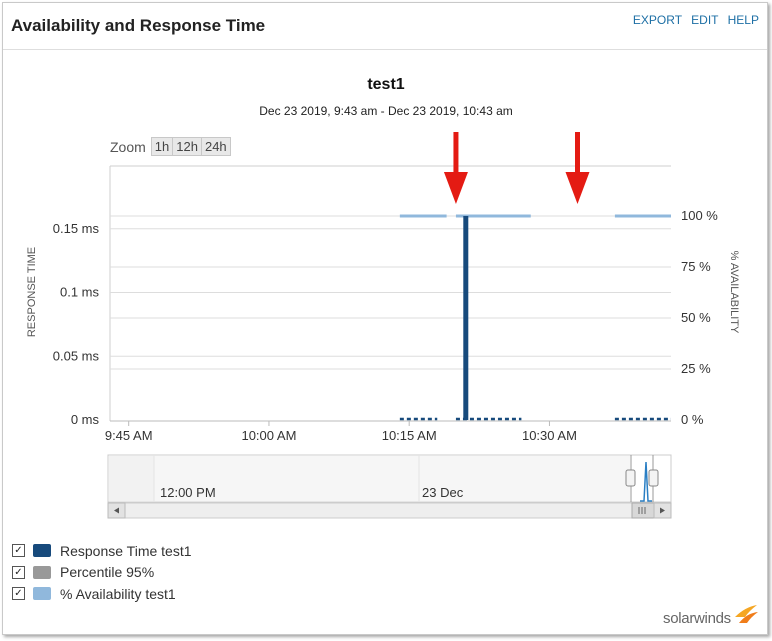 This screenshot has width=772, height=641. What do you see at coordinates (389, 510) in the screenshot?
I see `scrollbar-track` at bounding box center [389, 510].